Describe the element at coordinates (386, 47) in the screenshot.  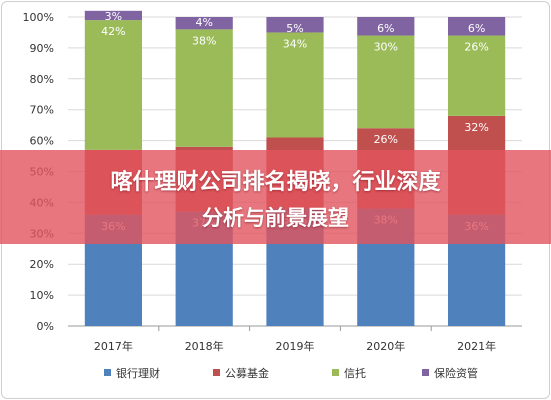
I see `data-label: 30%` at that location.